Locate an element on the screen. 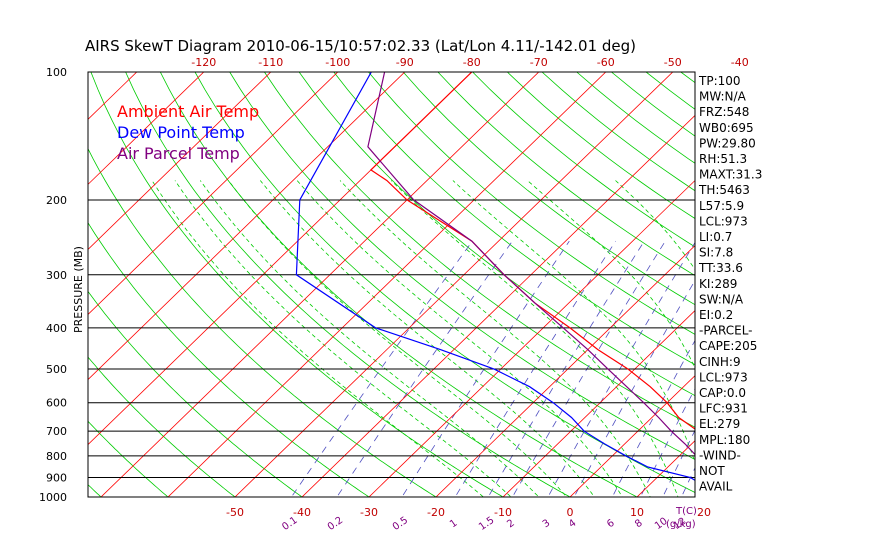 This screenshot has width=870, height=560. pressure-tick-label: 800 is located at coordinates (56, 456).